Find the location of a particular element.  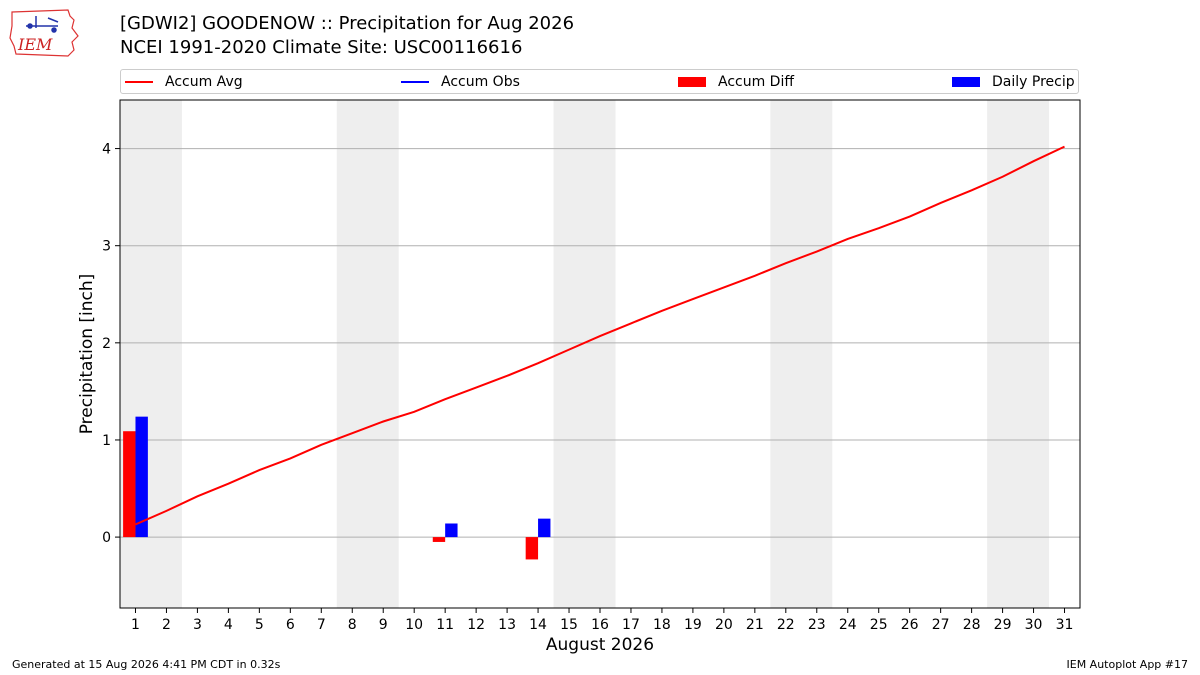

x-tick-label: 29 is located at coordinates (1003, 625).